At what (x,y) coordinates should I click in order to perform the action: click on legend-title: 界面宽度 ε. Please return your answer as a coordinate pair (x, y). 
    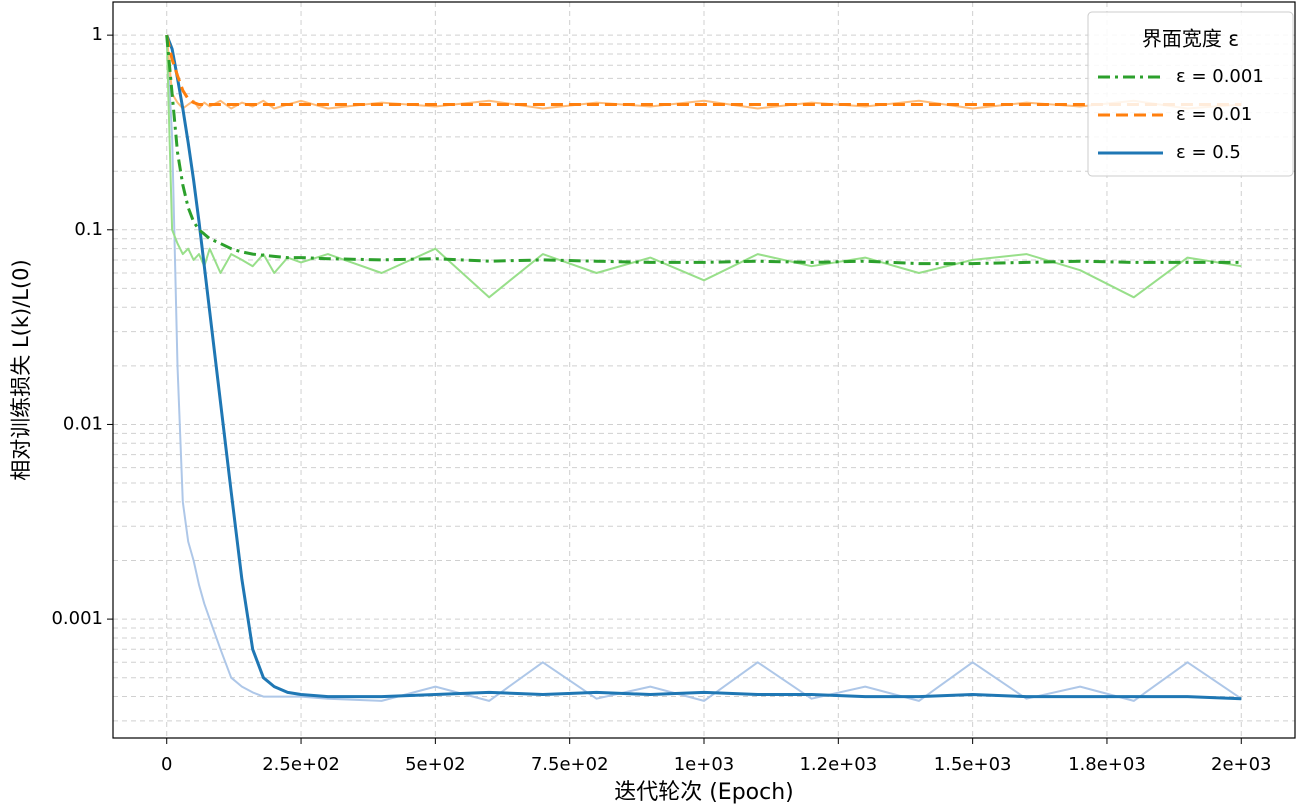
    Looking at the image, I should click on (1190, 39).